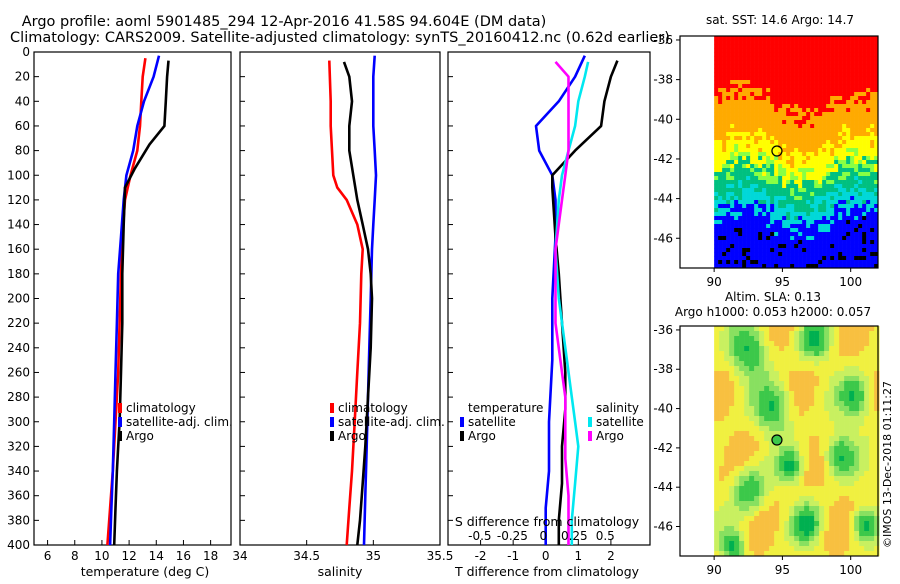 The height and width of the screenshot is (584, 900). Describe the element at coordinates (462, 436) in the screenshot. I see `diff-legend-t-argo-swatch` at that location.